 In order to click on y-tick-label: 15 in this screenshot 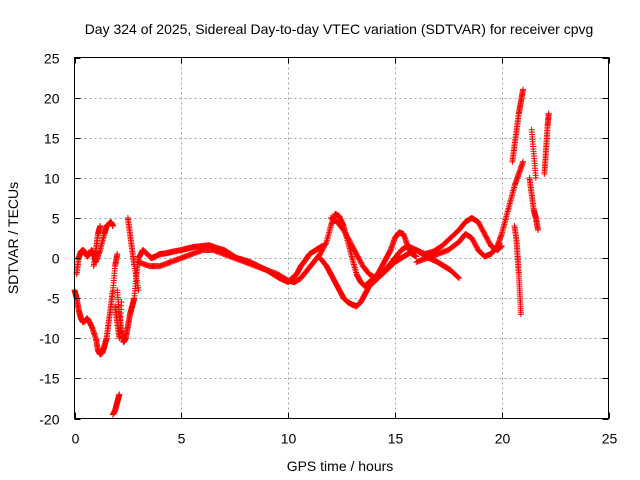, I will do `click(52, 139)`.